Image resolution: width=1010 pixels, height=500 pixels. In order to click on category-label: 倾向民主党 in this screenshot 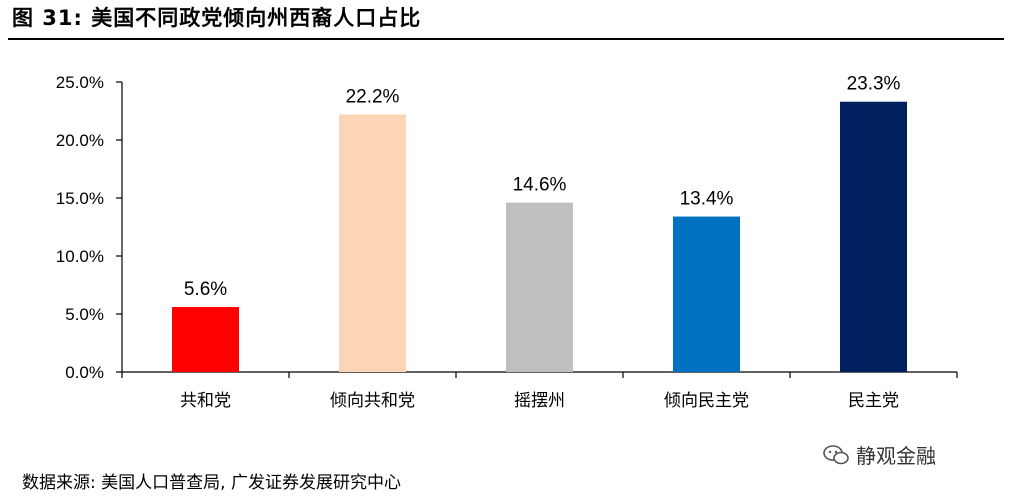, I will do `click(706, 401)`.